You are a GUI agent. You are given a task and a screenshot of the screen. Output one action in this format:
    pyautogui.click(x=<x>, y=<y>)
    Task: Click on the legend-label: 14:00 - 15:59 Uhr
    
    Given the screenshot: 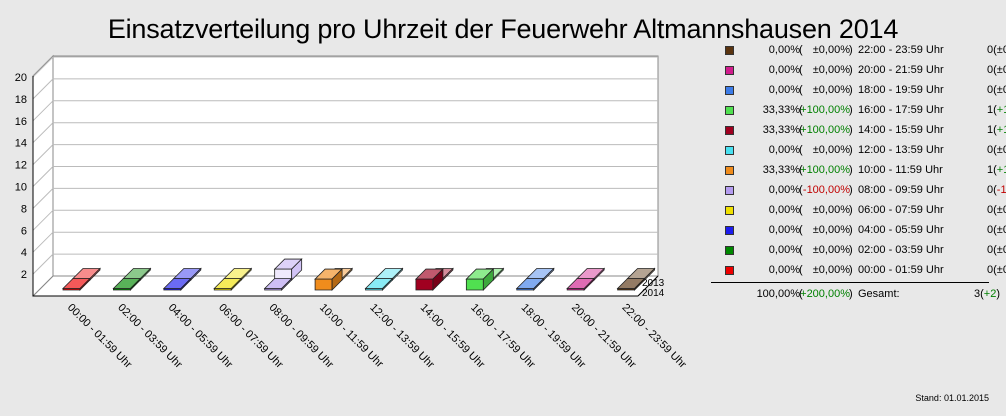 What is the action you would take?
    pyautogui.click(x=901, y=130)
    